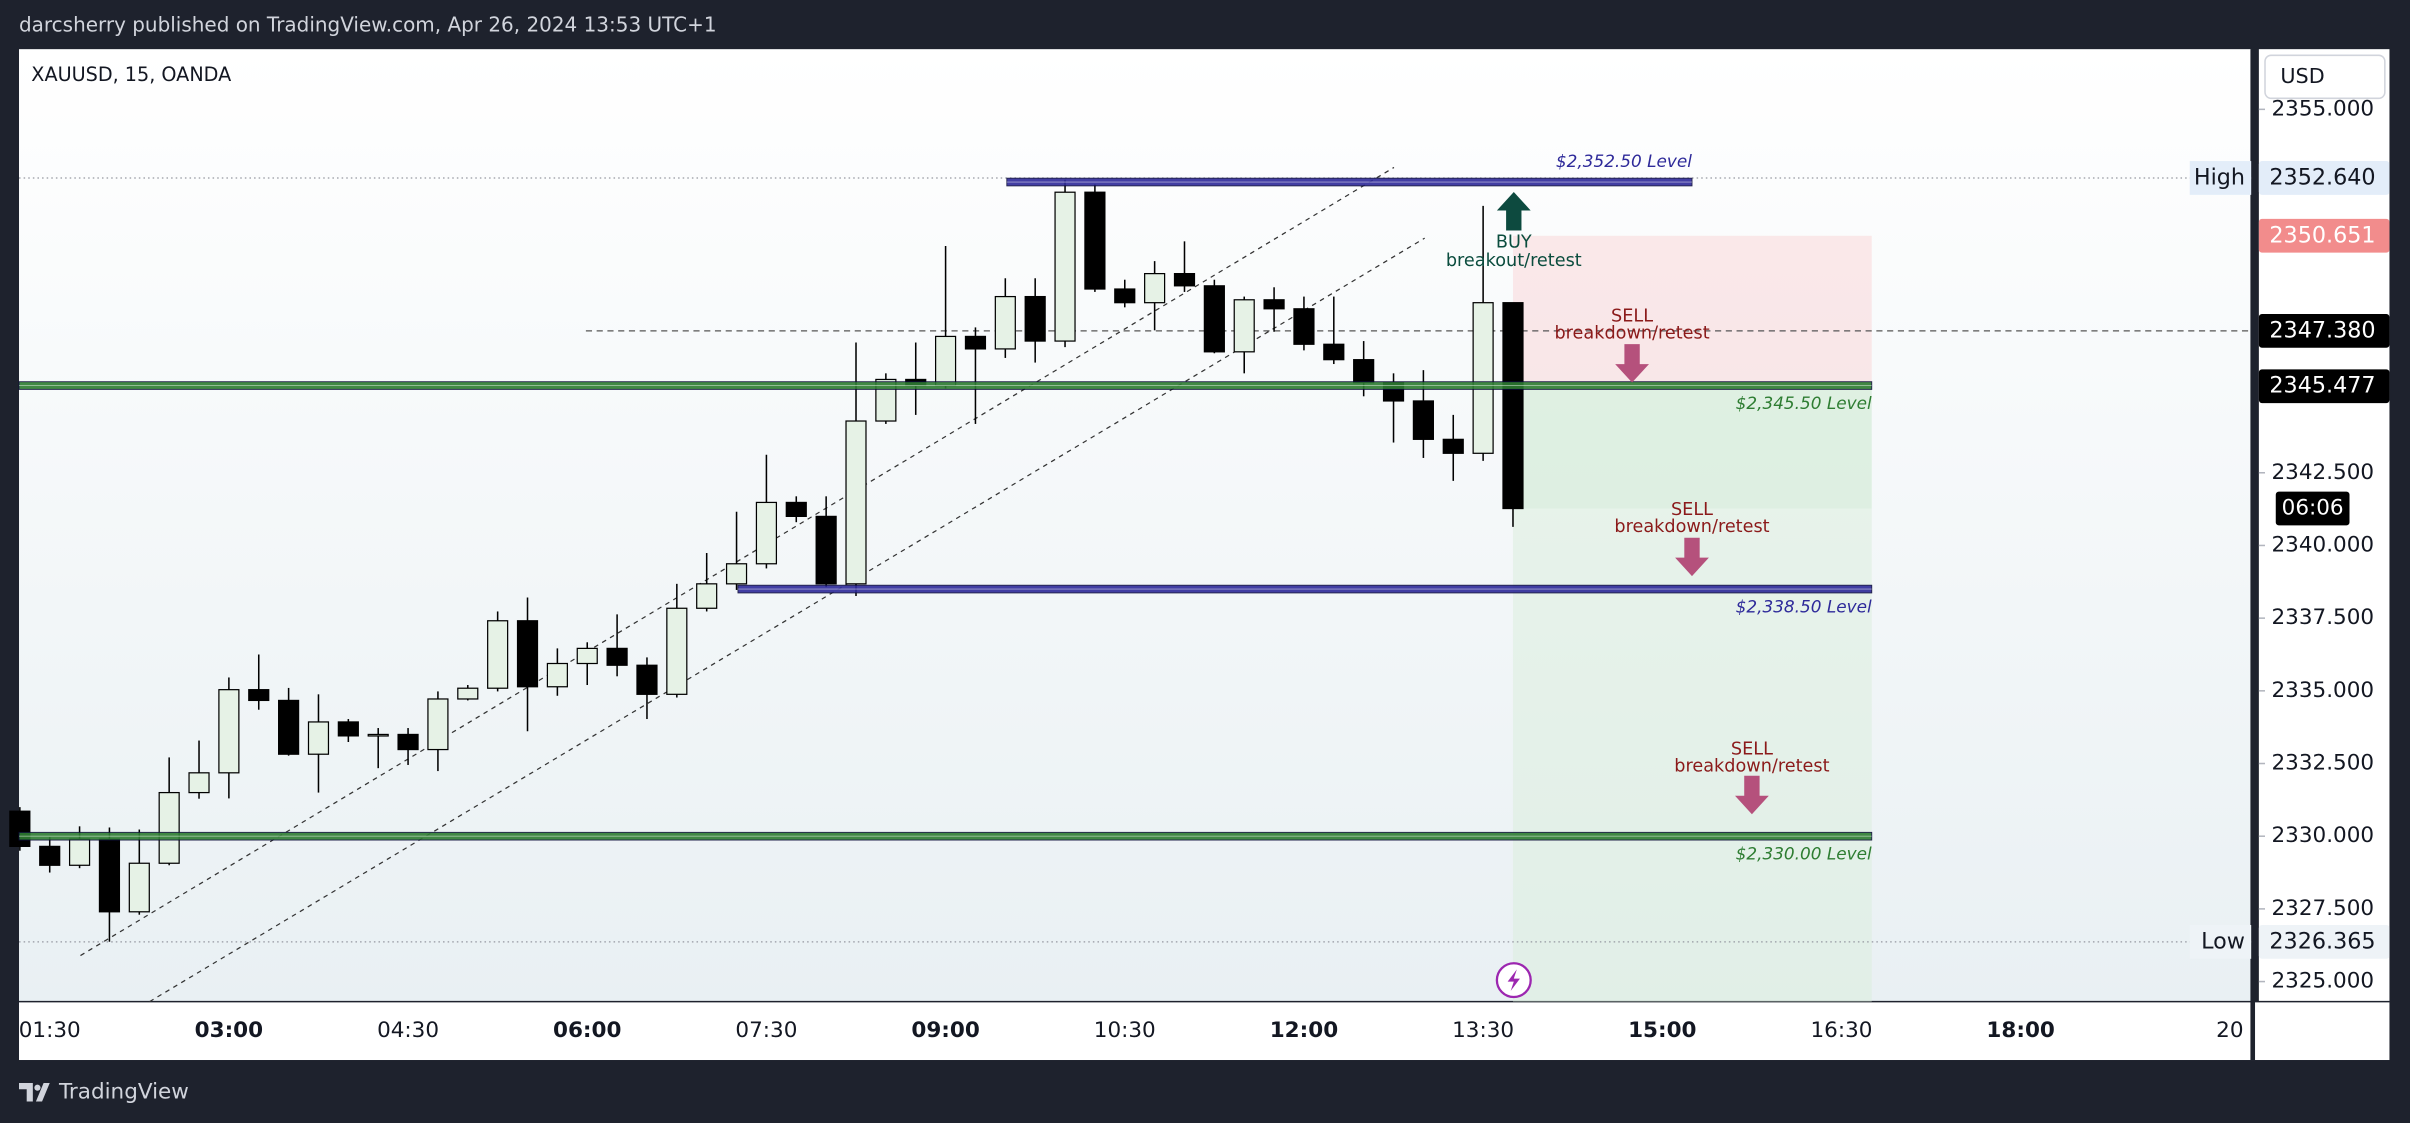  I want to click on level-label: $2,330.00 Level, so click(1804, 854).